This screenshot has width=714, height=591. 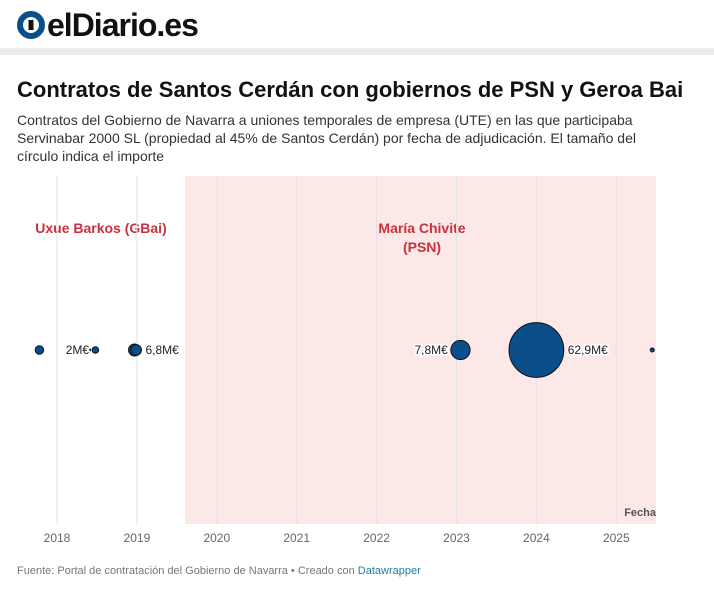 What do you see at coordinates (357, 51) in the screenshot?
I see `header-divider` at bounding box center [357, 51].